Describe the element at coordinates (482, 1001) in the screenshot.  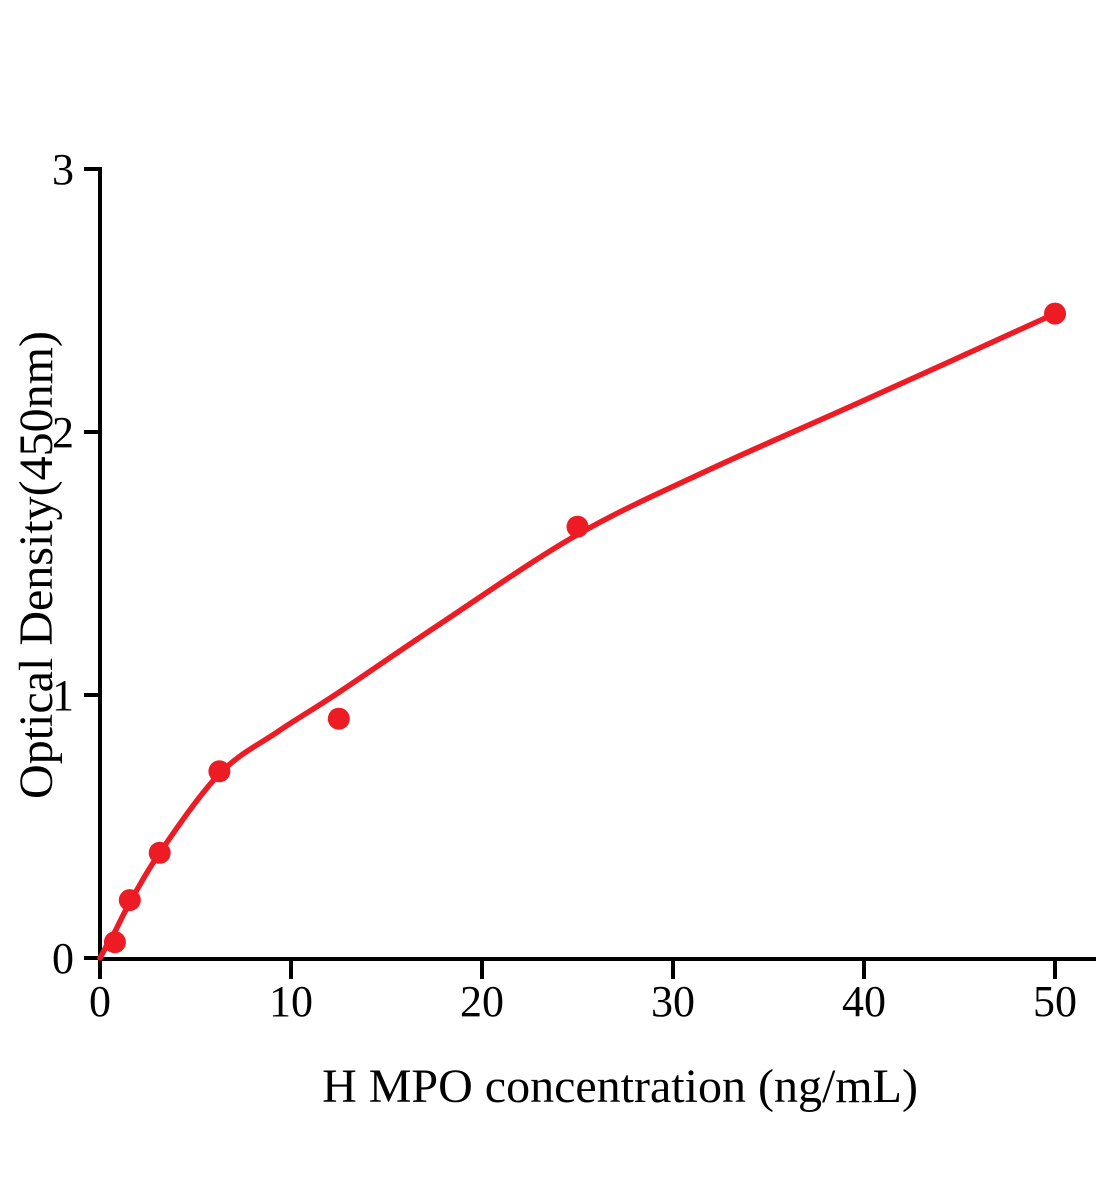
I see `x-tick-label: 20` at that location.